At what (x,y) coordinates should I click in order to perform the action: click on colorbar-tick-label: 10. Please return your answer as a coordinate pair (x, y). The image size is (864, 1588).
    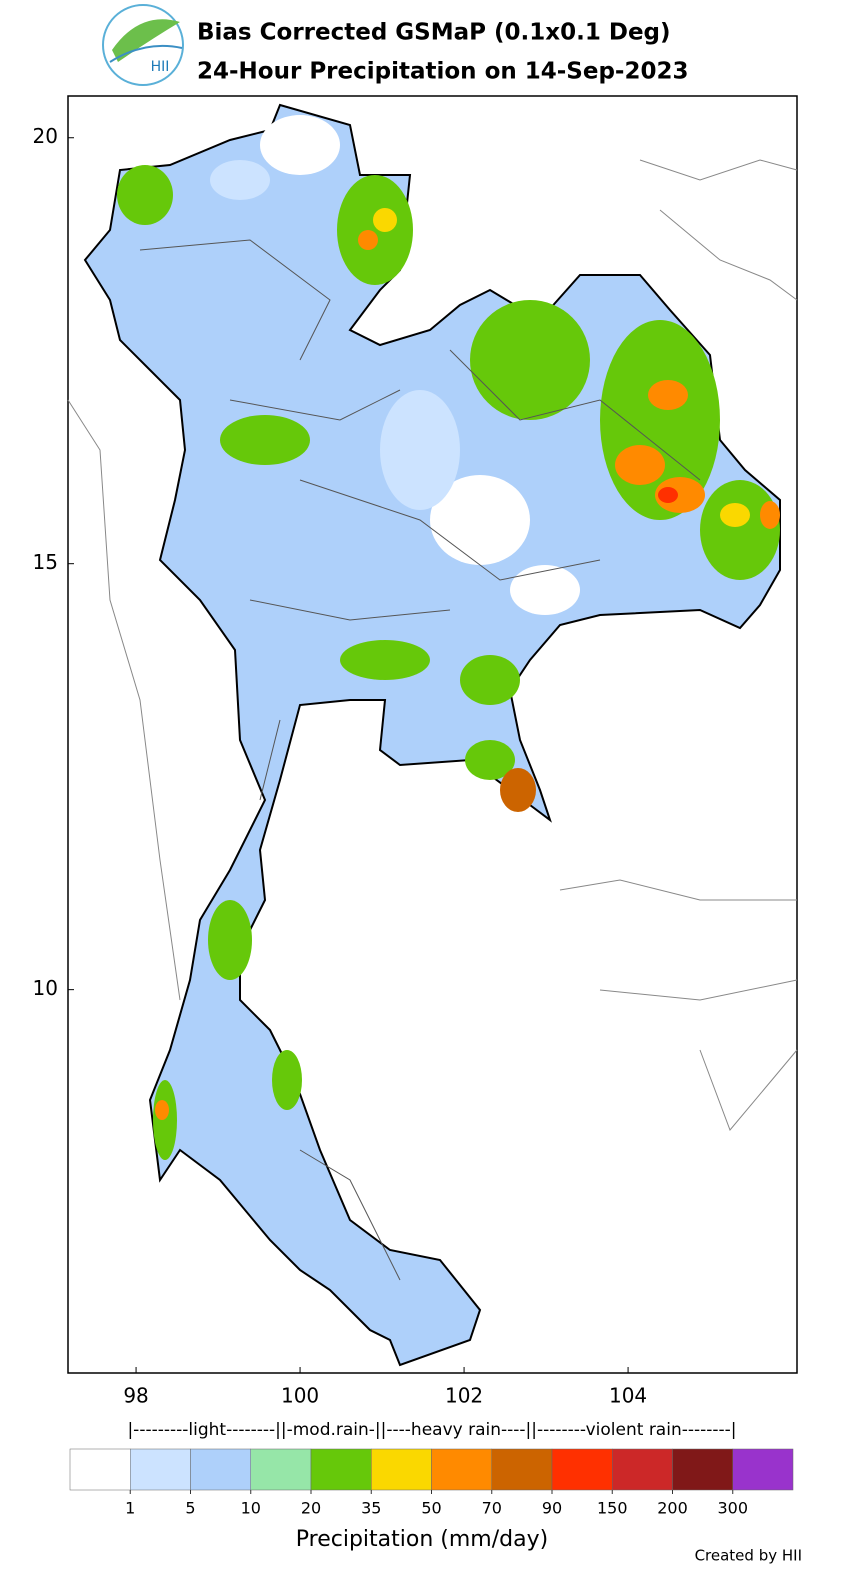
    Looking at the image, I should click on (251, 1508).